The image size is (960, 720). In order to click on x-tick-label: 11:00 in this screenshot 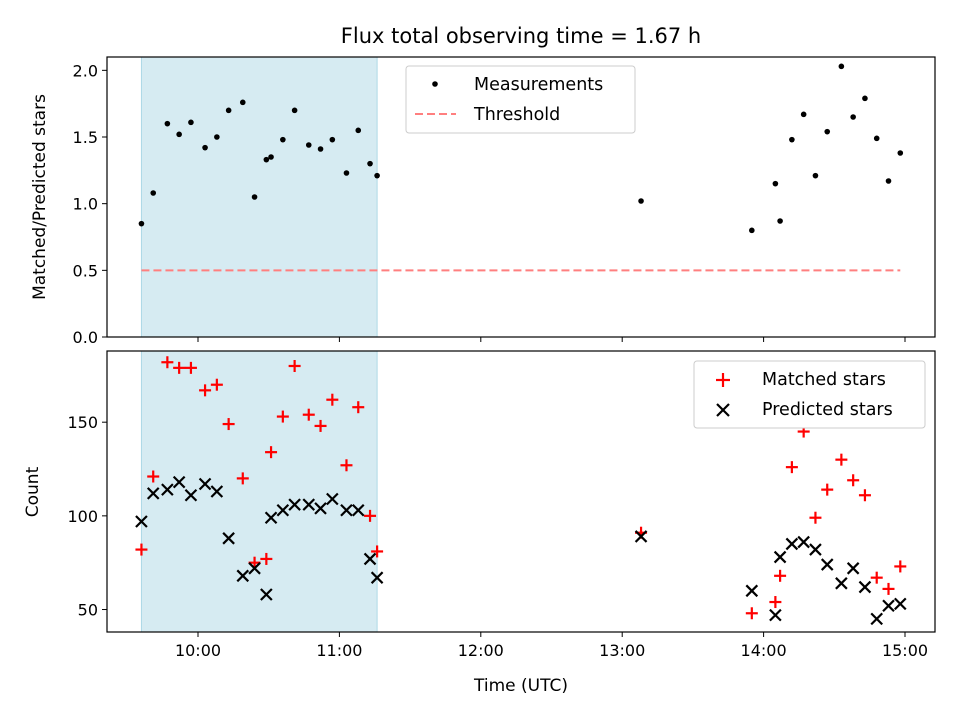, I will do `click(339, 650)`.